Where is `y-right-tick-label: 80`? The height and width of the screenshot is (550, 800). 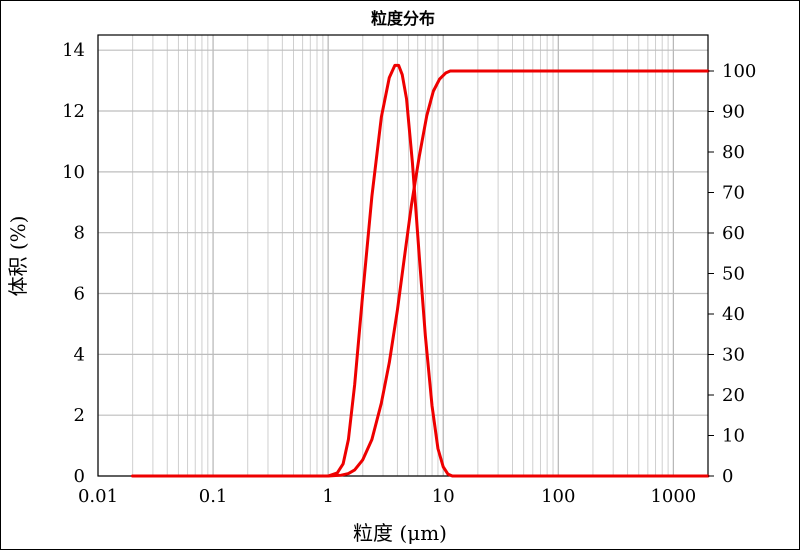 y-right-tick-label: 80 is located at coordinates (733, 152).